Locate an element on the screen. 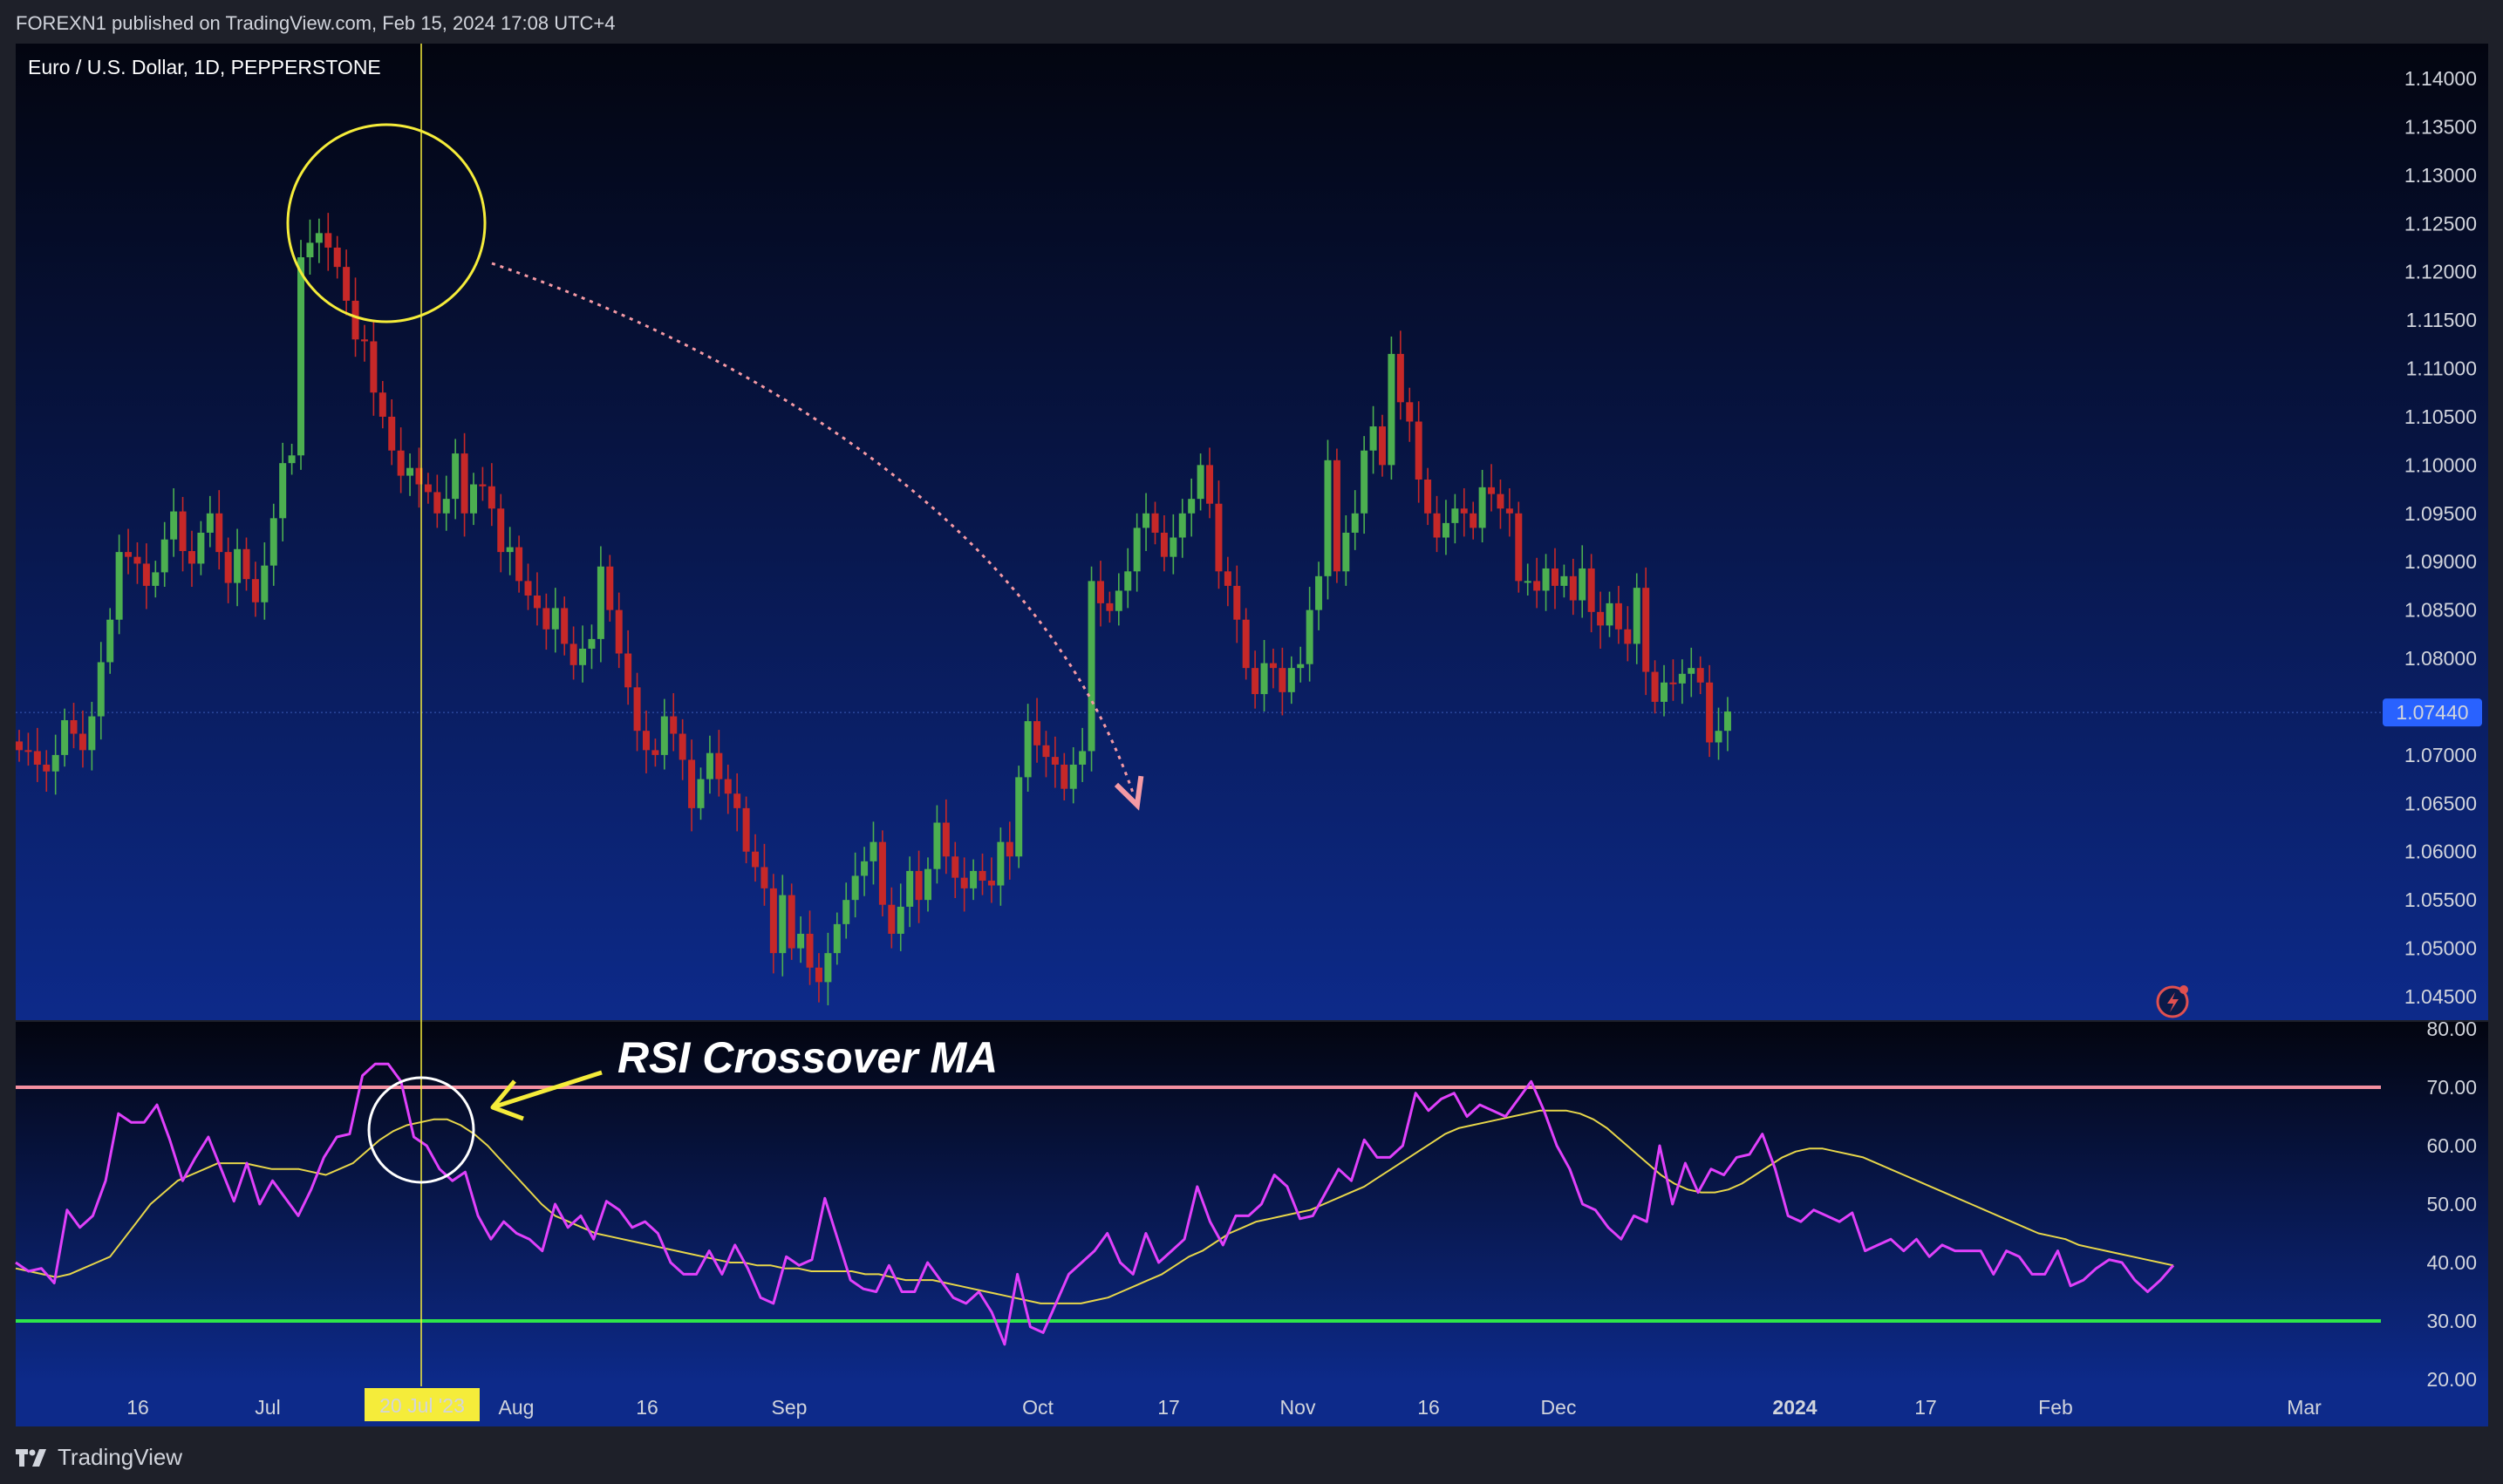  snapshot-icon is located at coordinates (2172, 1001).